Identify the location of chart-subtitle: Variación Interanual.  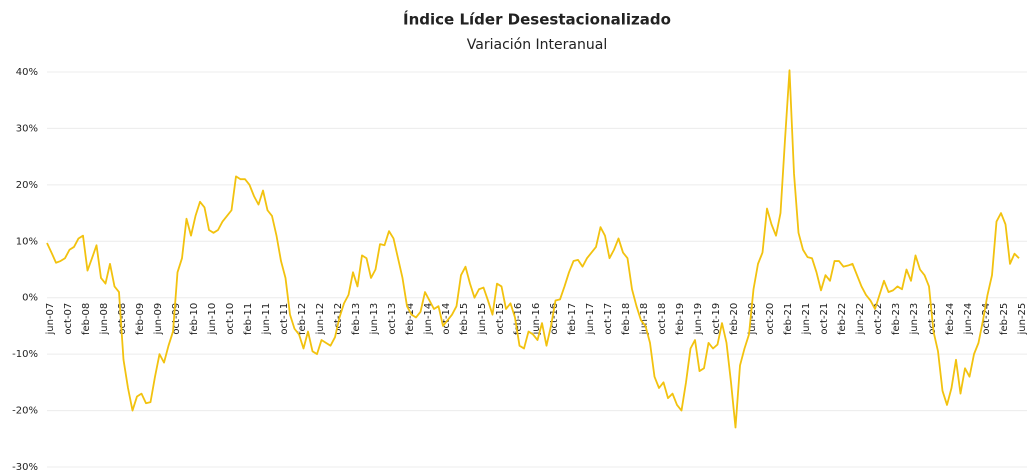
(537, 45).